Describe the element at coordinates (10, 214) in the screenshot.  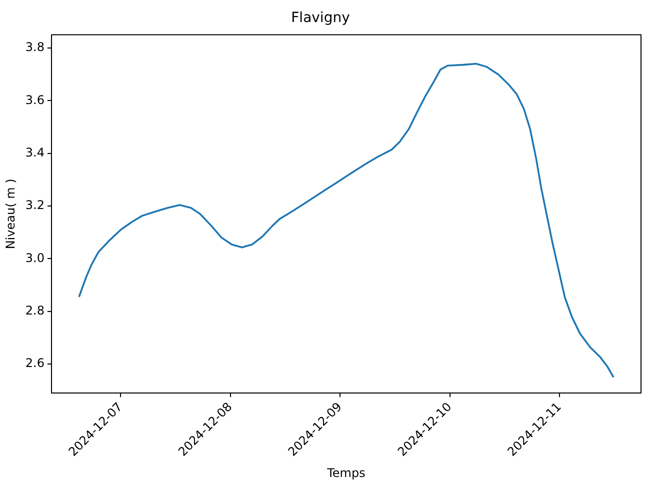
I see `y-axis-title: Niveau( m )` at that location.